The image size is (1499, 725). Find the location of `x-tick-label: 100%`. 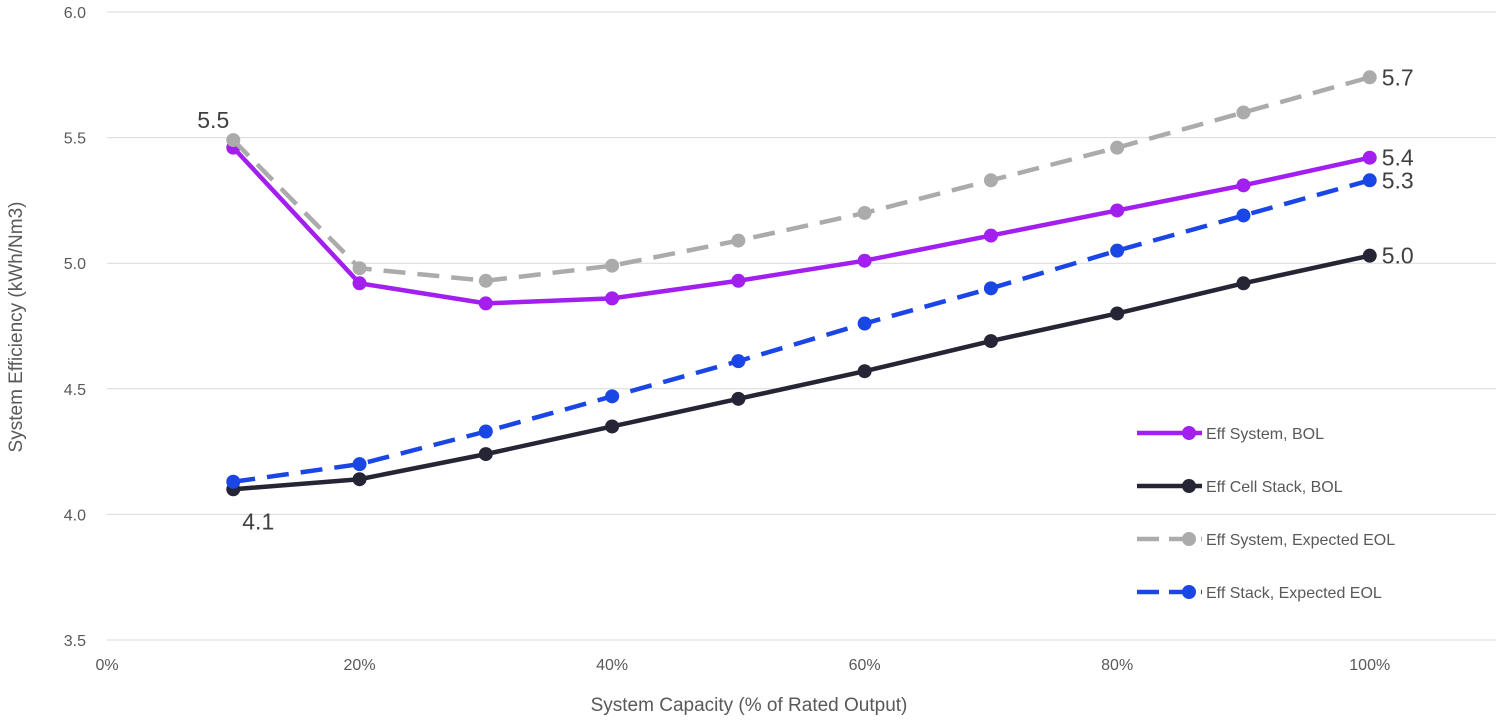

x-tick-label: 100% is located at coordinates (1369, 665).